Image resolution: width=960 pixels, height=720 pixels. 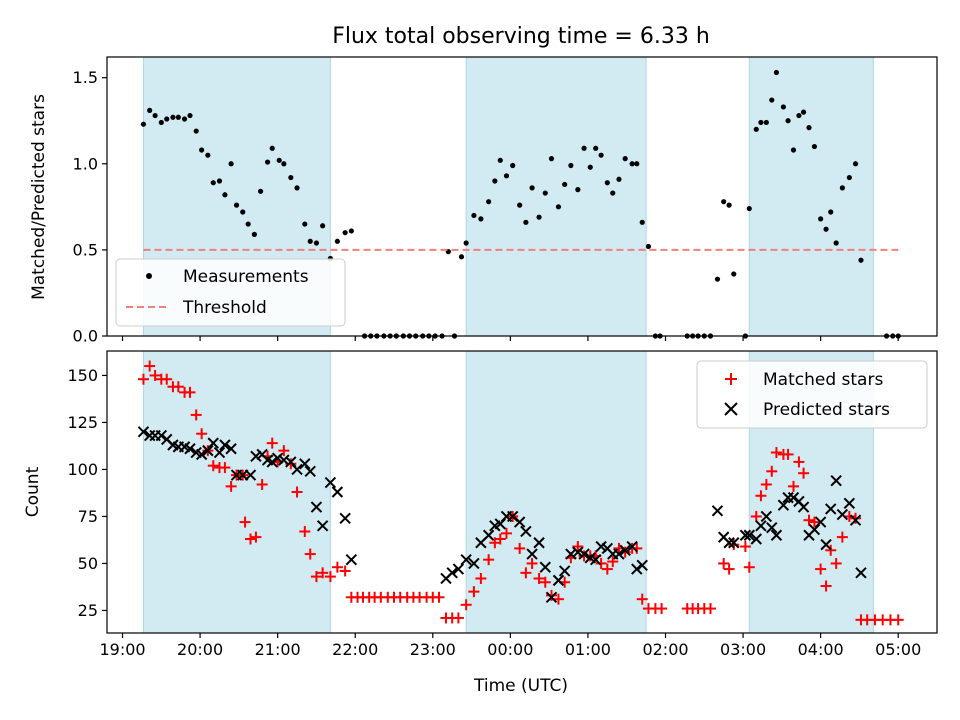 What do you see at coordinates (826, 410) in the screenshot?
I see `legend-label-predicted: Predicted stars` at bounding box center [826, 410].